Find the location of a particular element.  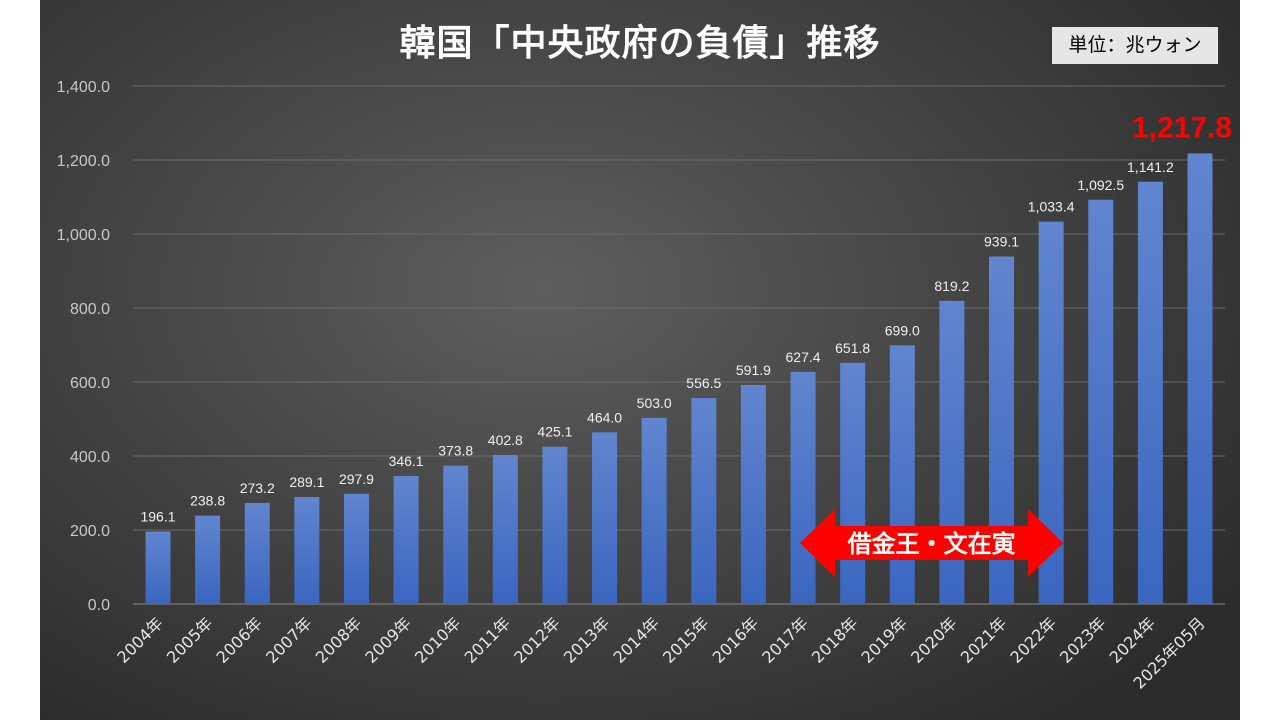

x-tick-label: 2013年 is located at coordinates (587, 640).